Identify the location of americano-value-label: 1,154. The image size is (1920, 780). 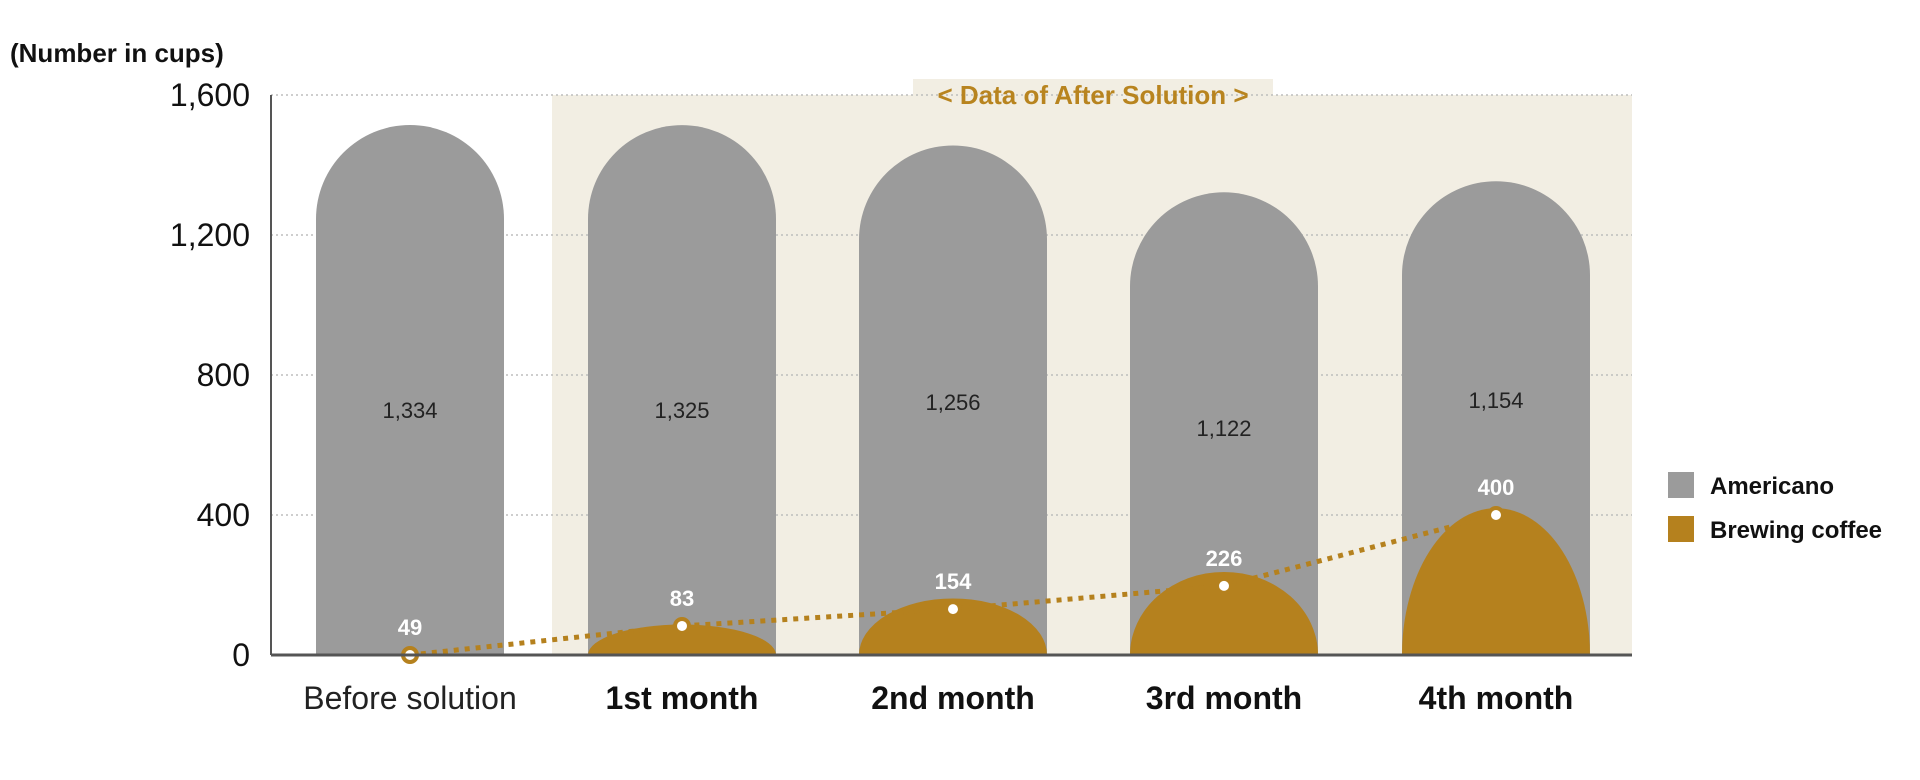
(1495, 400).